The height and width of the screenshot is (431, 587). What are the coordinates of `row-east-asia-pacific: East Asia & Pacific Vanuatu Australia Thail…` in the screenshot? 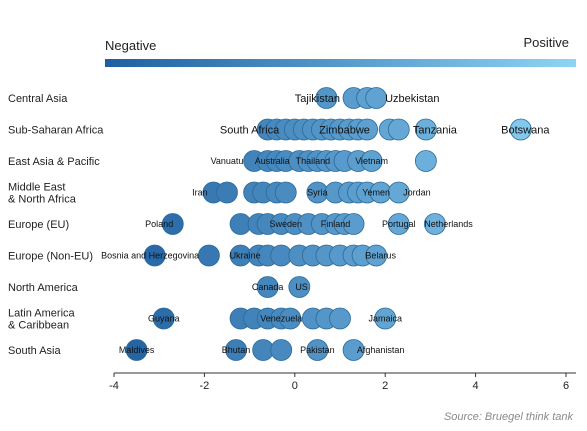 It's located at (222, 161).